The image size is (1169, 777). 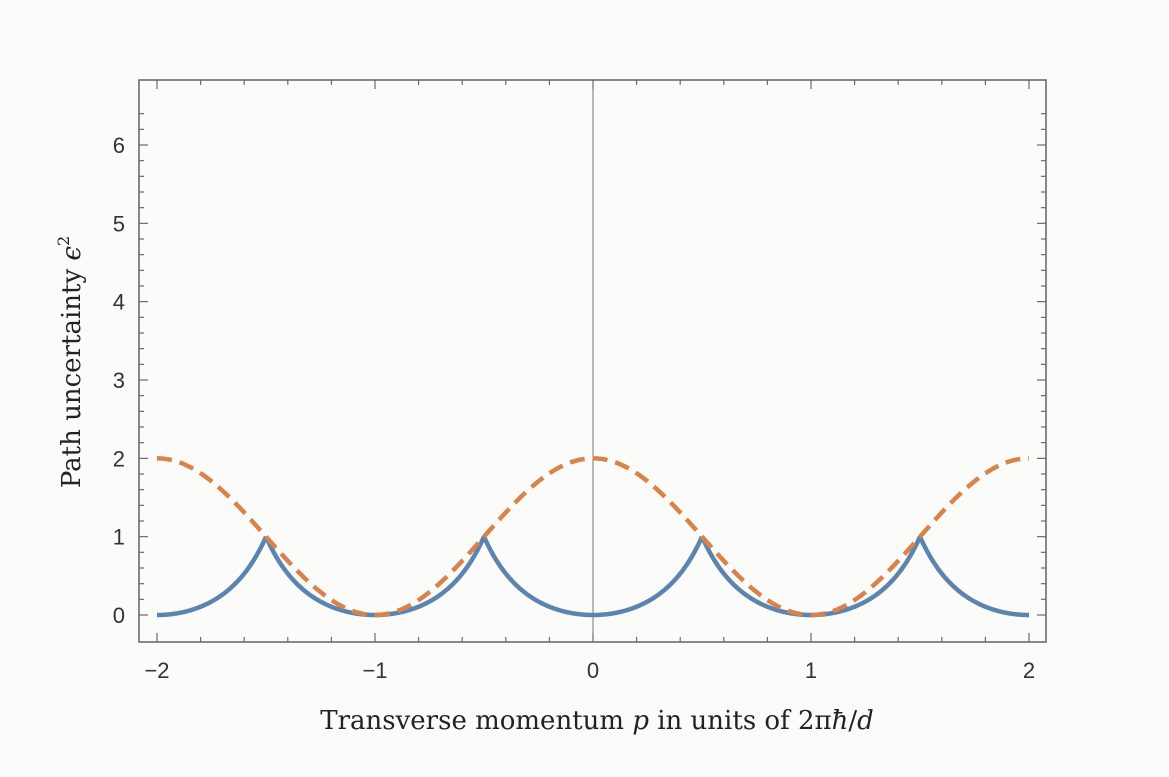 What do you see at coordinates (119, 302) in the screenshot?
I see `y-tick-label: 4` at bounding box center [119, 302].